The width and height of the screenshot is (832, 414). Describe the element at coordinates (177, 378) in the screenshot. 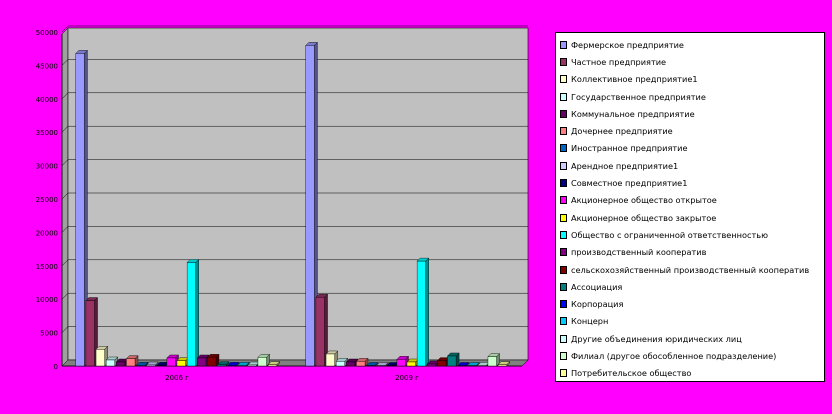

I see `x-tick-label: 2006 г` at that location.